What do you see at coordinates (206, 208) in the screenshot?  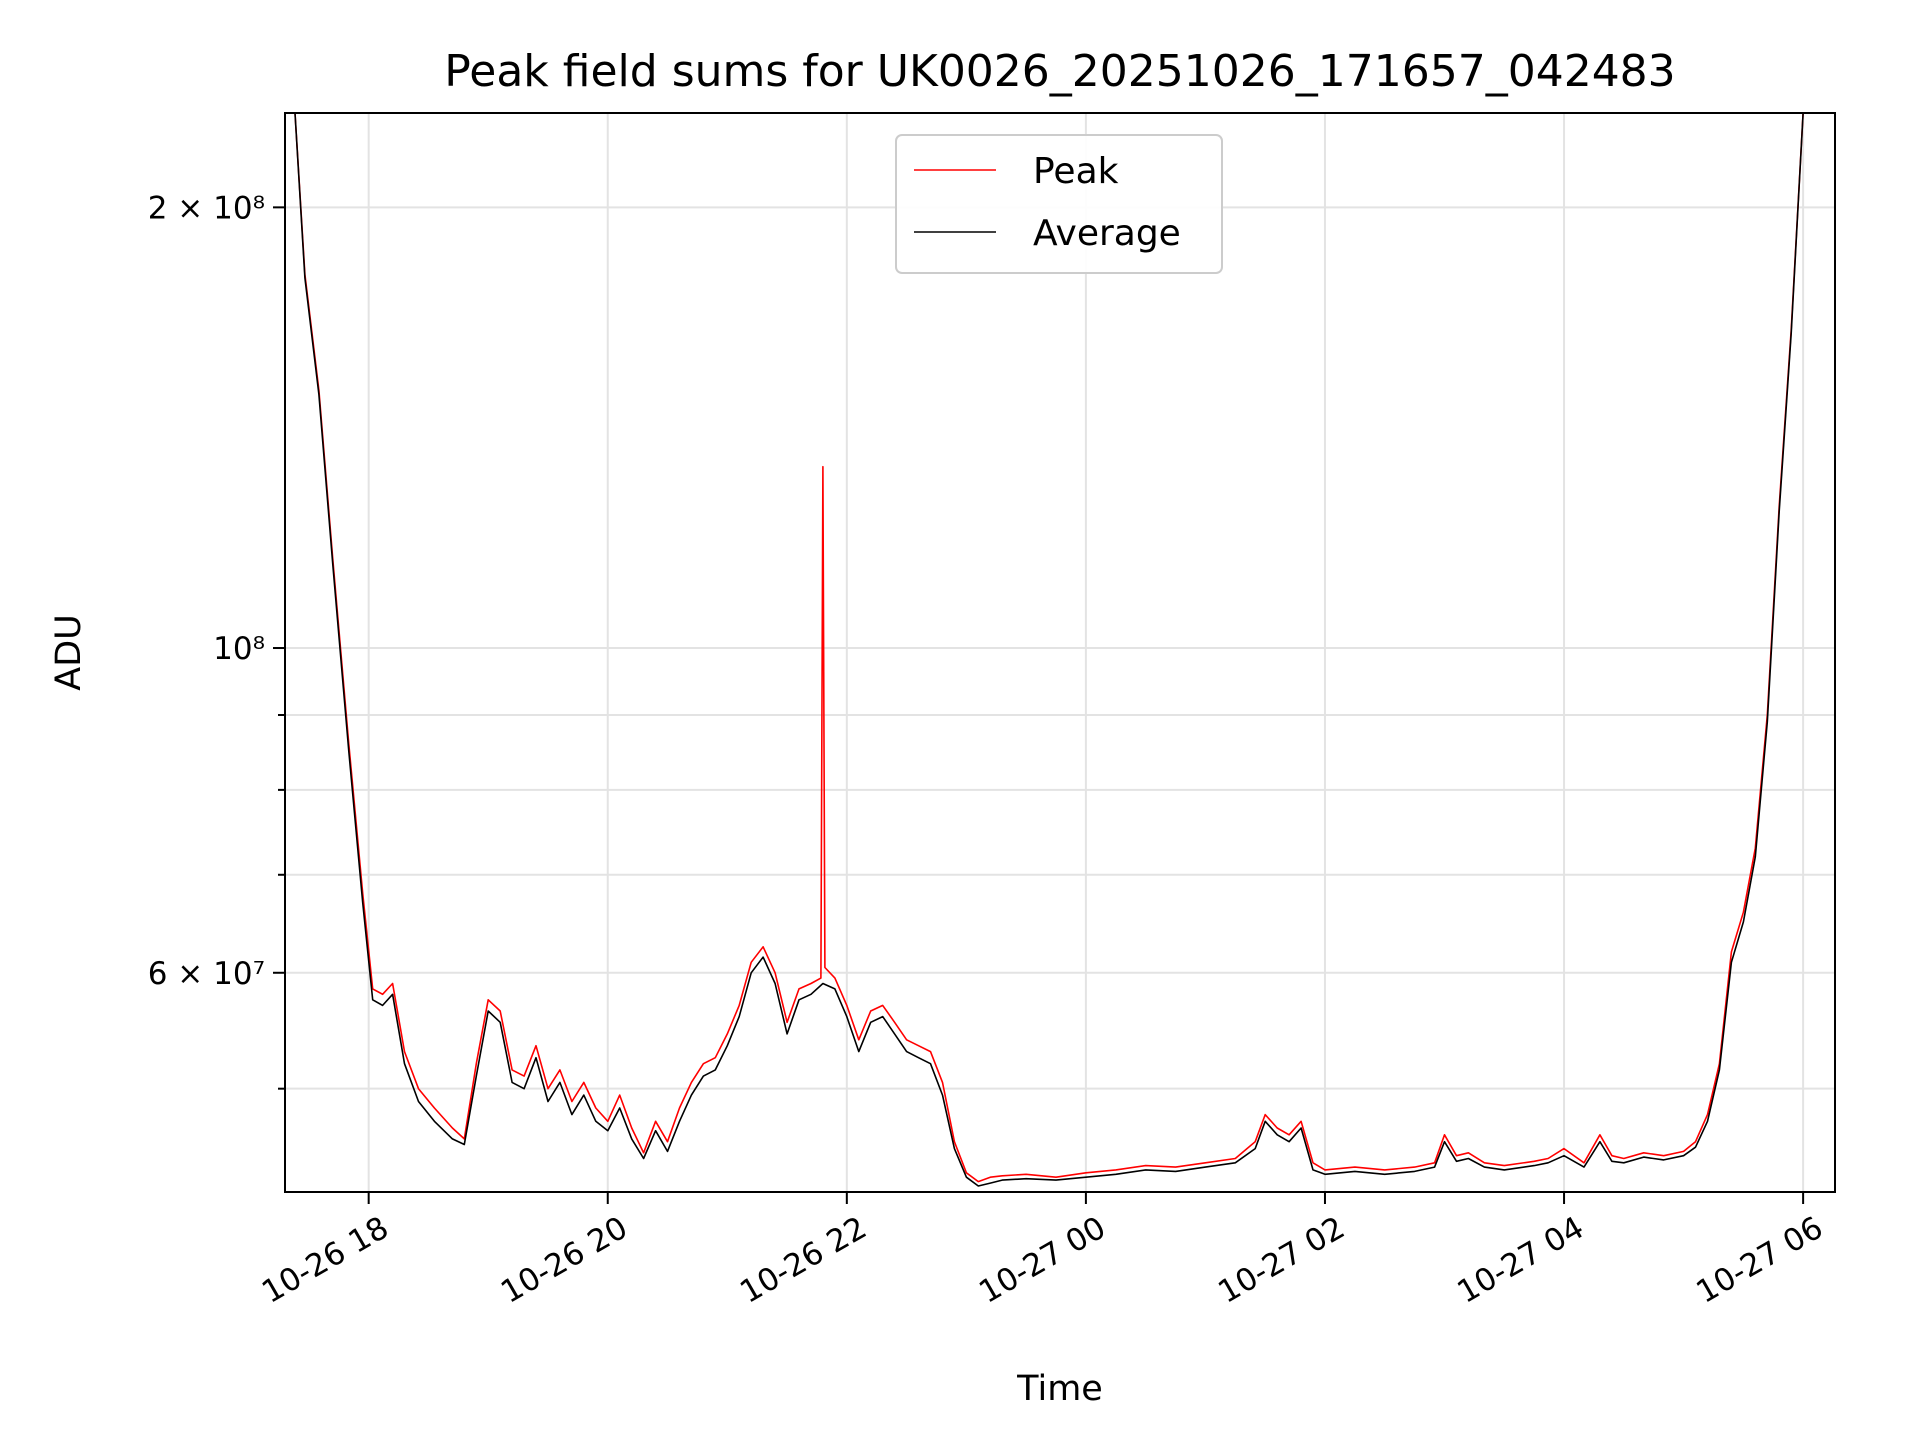 I see `y-tick-label: 2 × 10⁸` at bounding box center [206, 208].